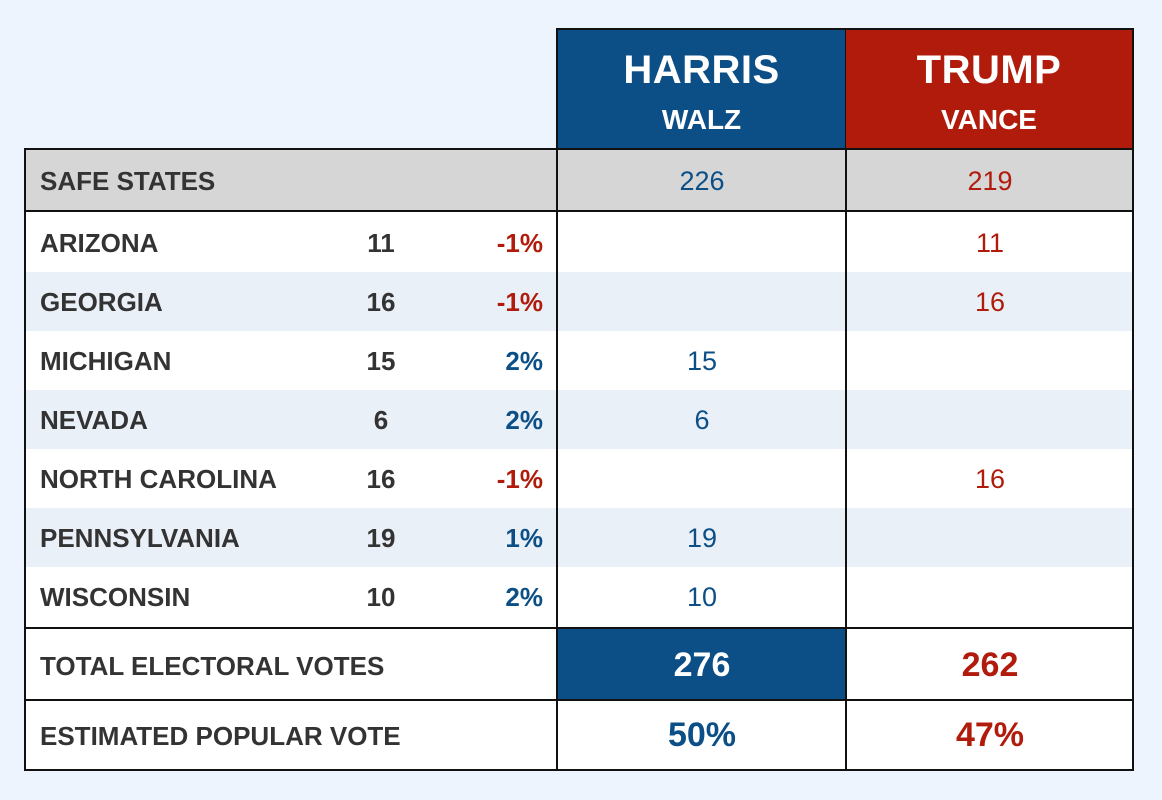 The image size is (1162, 800). What do you see at coordinates (990, 243) in the screenshot?
I see `state-trump: 11` at bounding box center [990, 243].